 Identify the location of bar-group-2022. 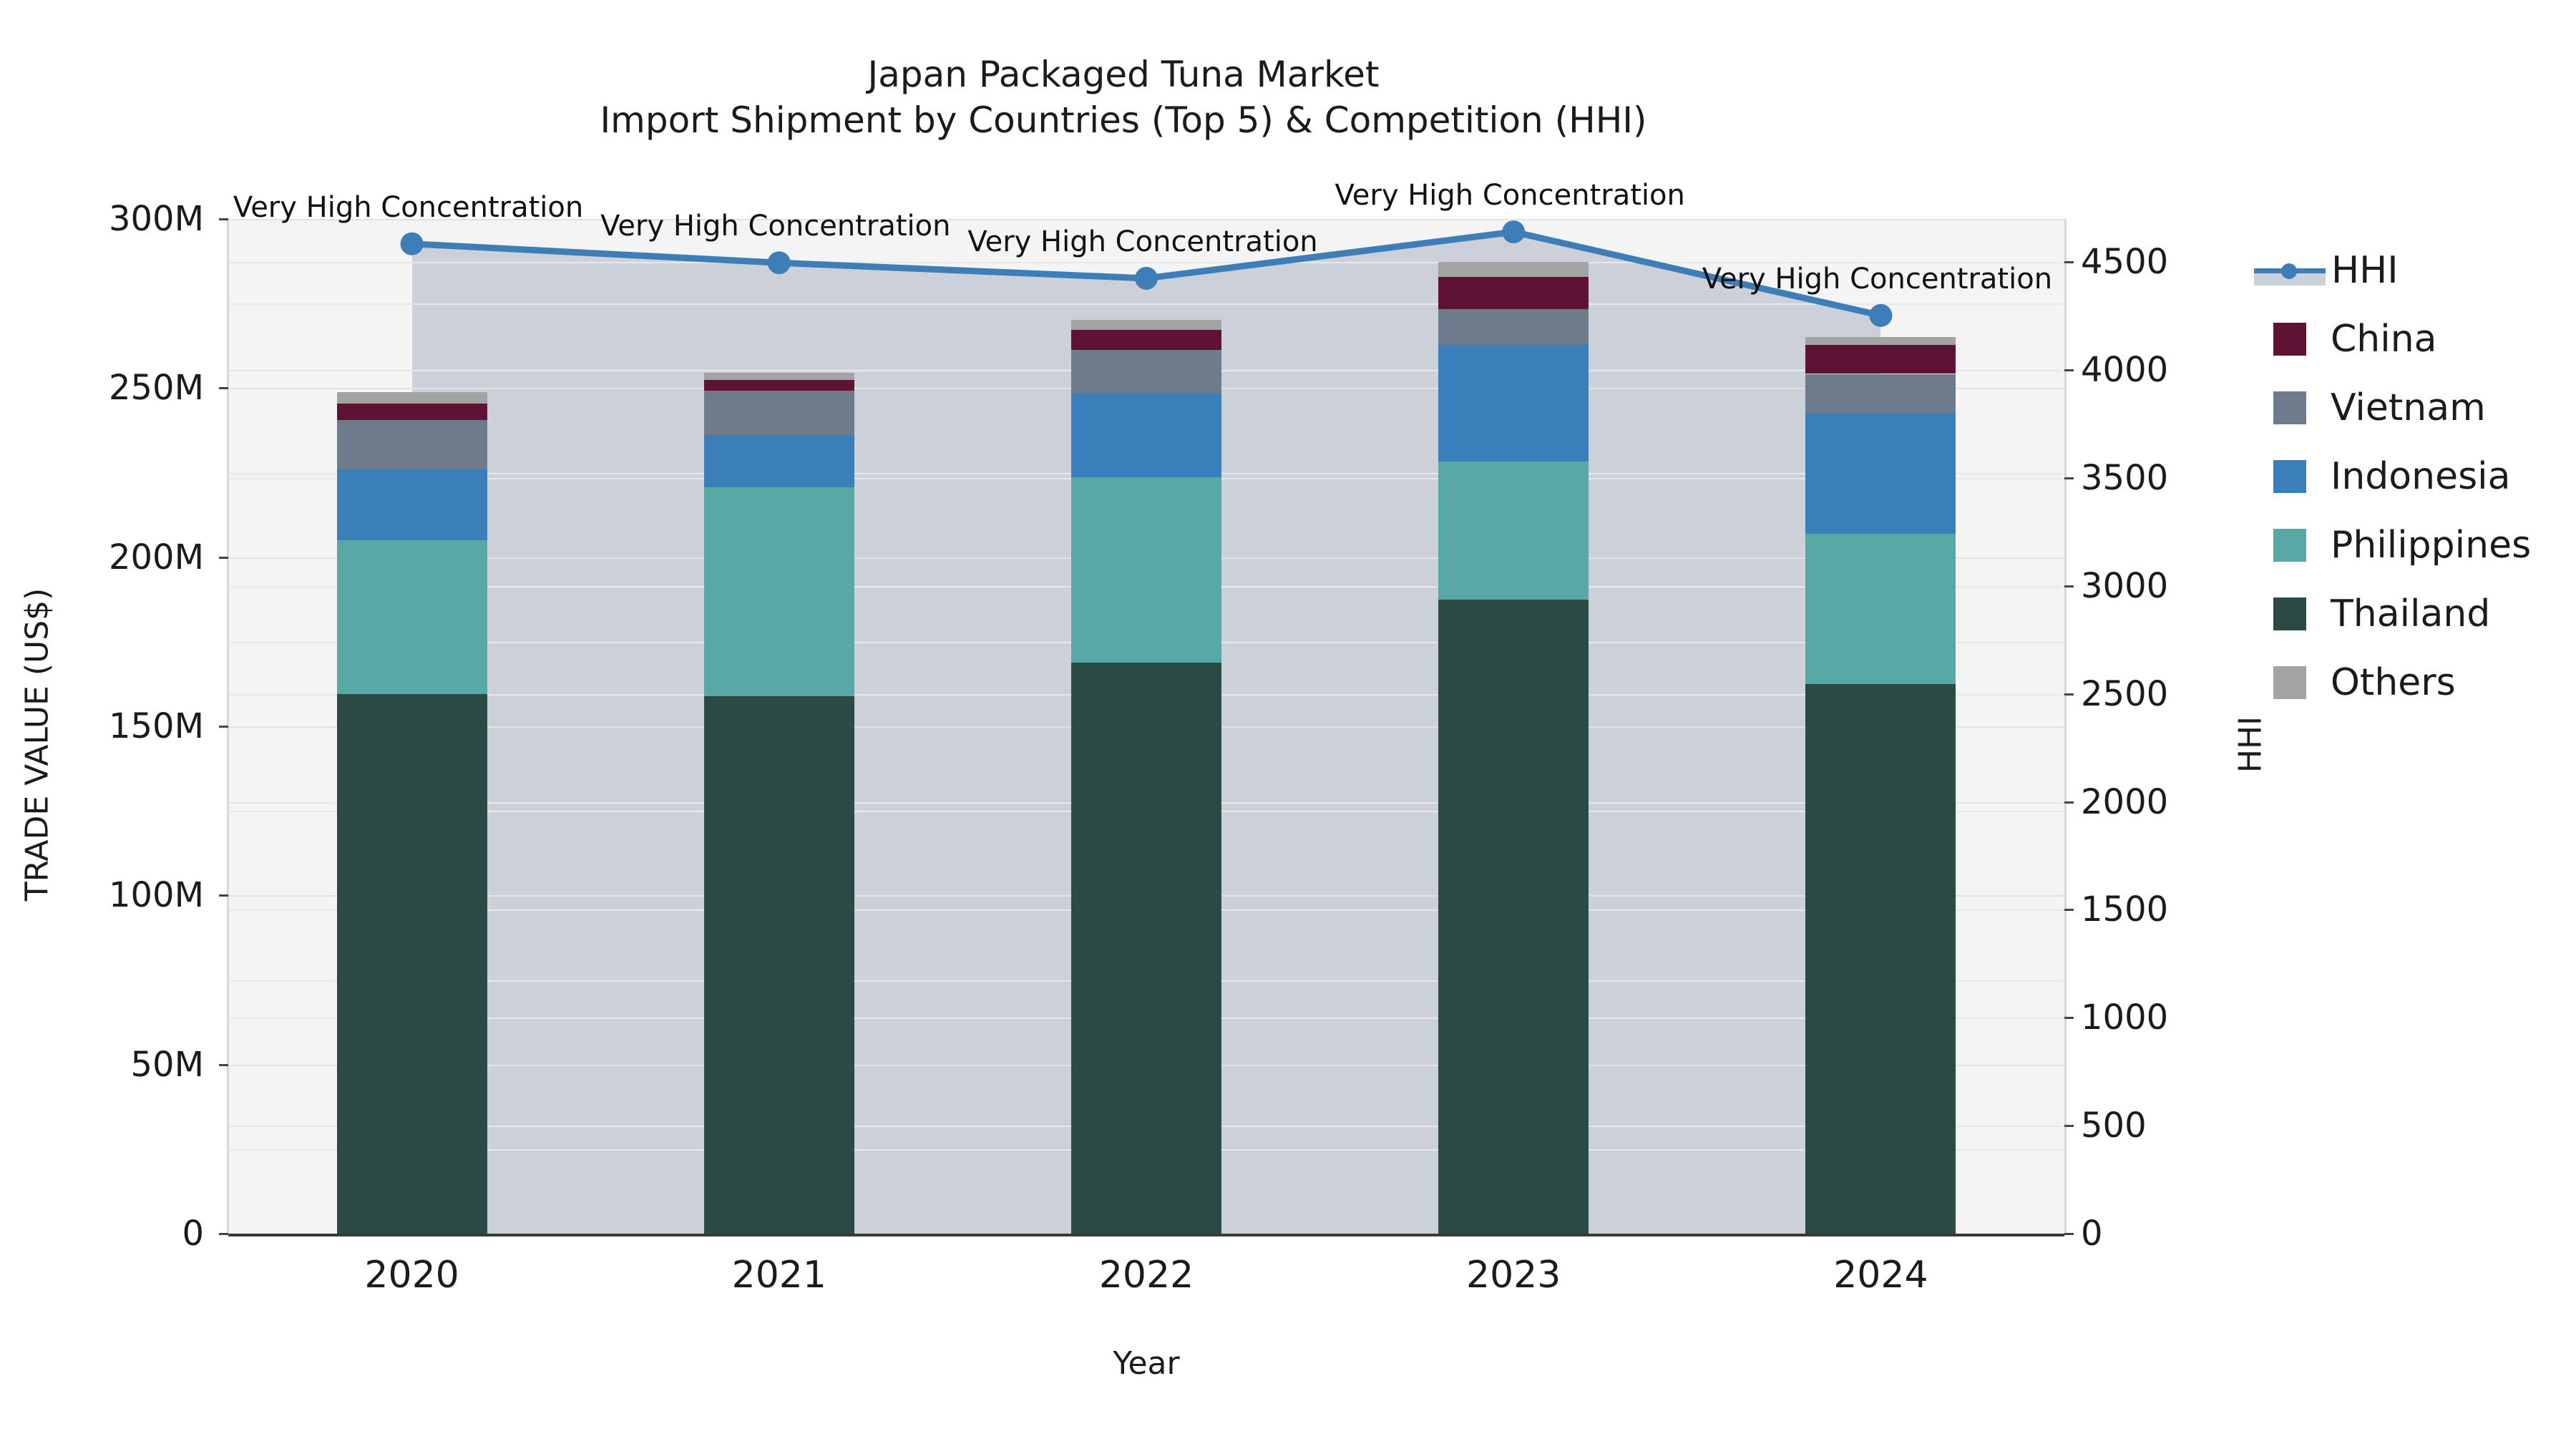
(1146, 776).